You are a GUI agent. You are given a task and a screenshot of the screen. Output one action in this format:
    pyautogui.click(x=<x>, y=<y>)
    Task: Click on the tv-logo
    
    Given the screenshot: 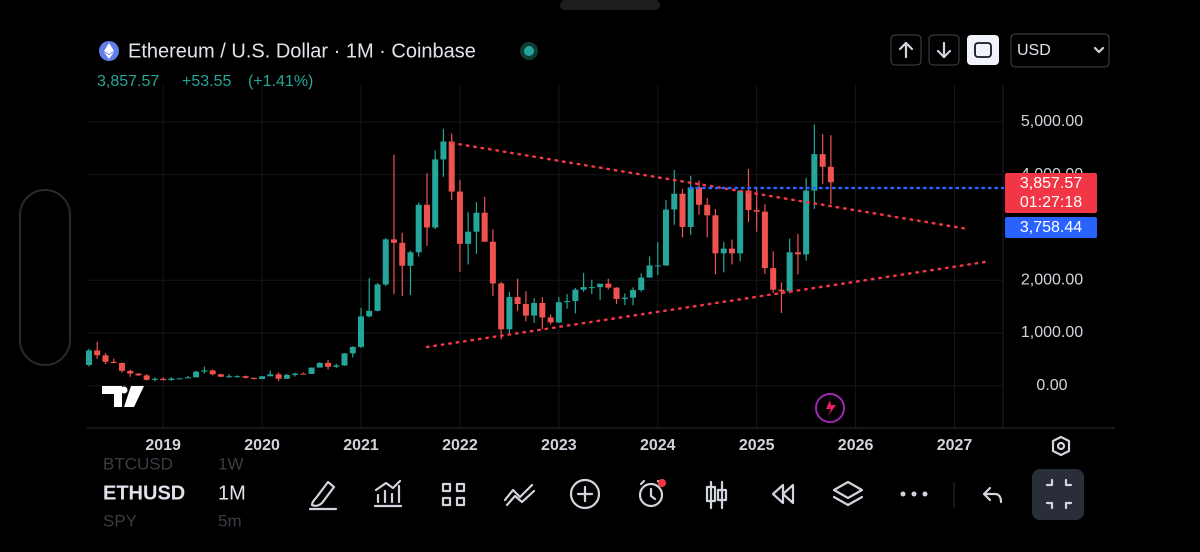 What is the action you would take?
    pyautogui.click(x=123, y=396)
    